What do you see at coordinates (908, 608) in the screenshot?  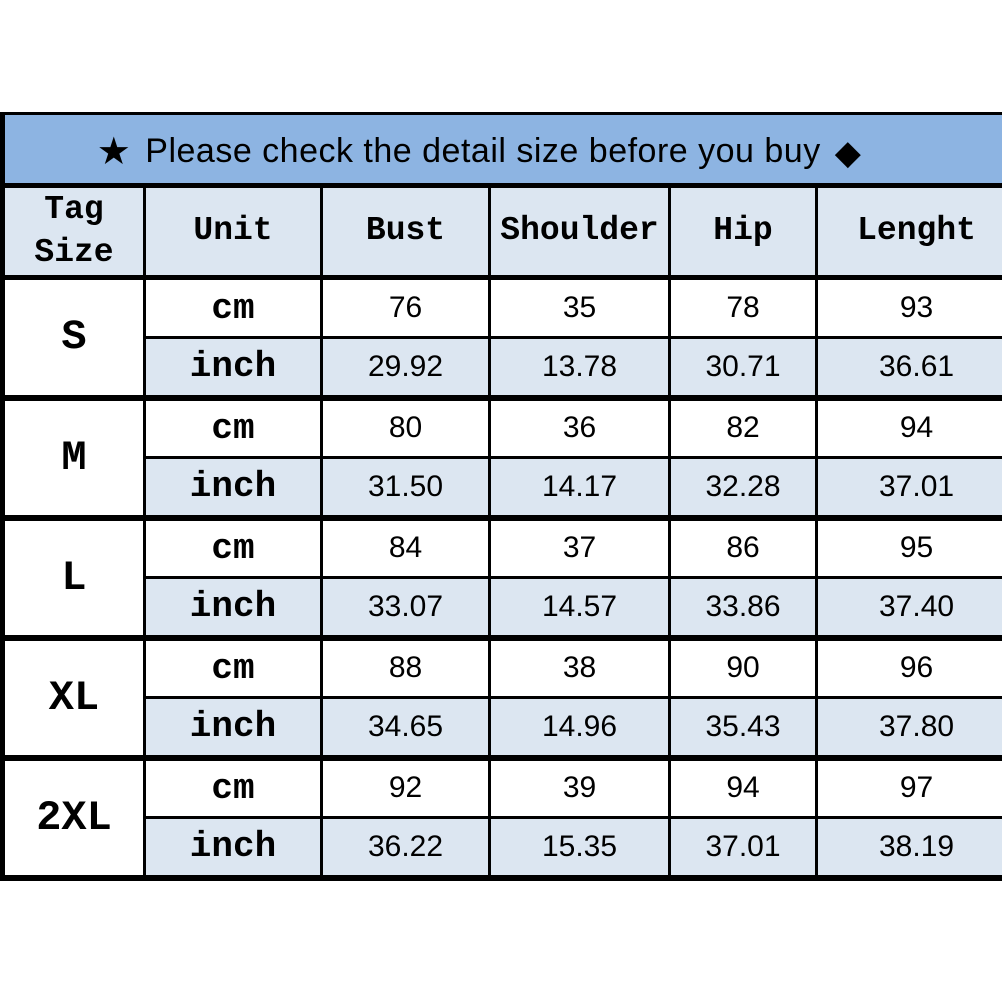 I see `measurement-value: 37.40` at bounding box center [908, 608].